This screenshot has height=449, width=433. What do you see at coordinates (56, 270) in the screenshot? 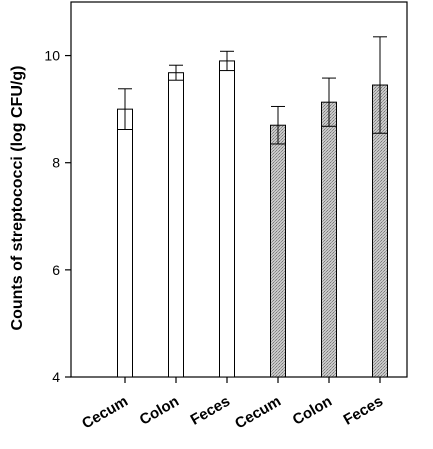
I see `y-tick-label: 6` at bounding box center [56, 270].